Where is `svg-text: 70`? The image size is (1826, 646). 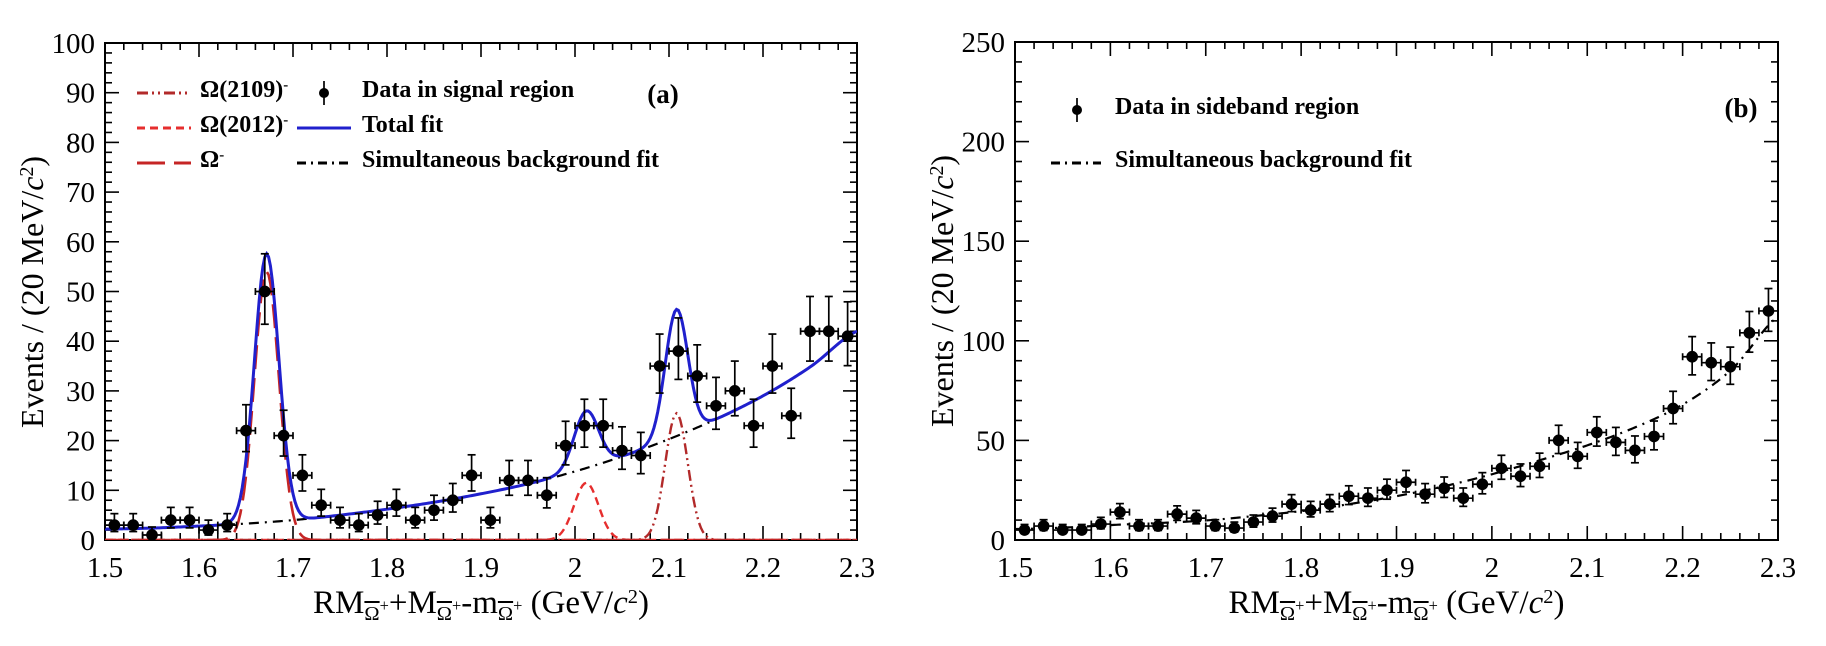
svg-text: 70 is located at coordinates (80, 193).